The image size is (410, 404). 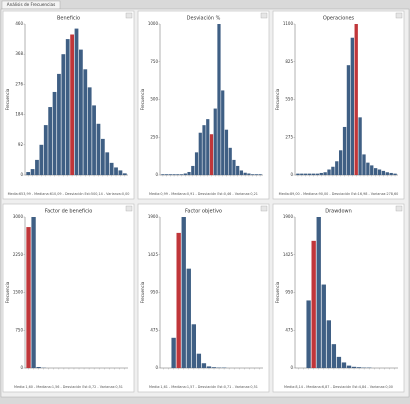 What do you see at coordinates (18, 216) in the screenshot?
I see `y-tick-label: 3000` at bounding box center [18, 216].